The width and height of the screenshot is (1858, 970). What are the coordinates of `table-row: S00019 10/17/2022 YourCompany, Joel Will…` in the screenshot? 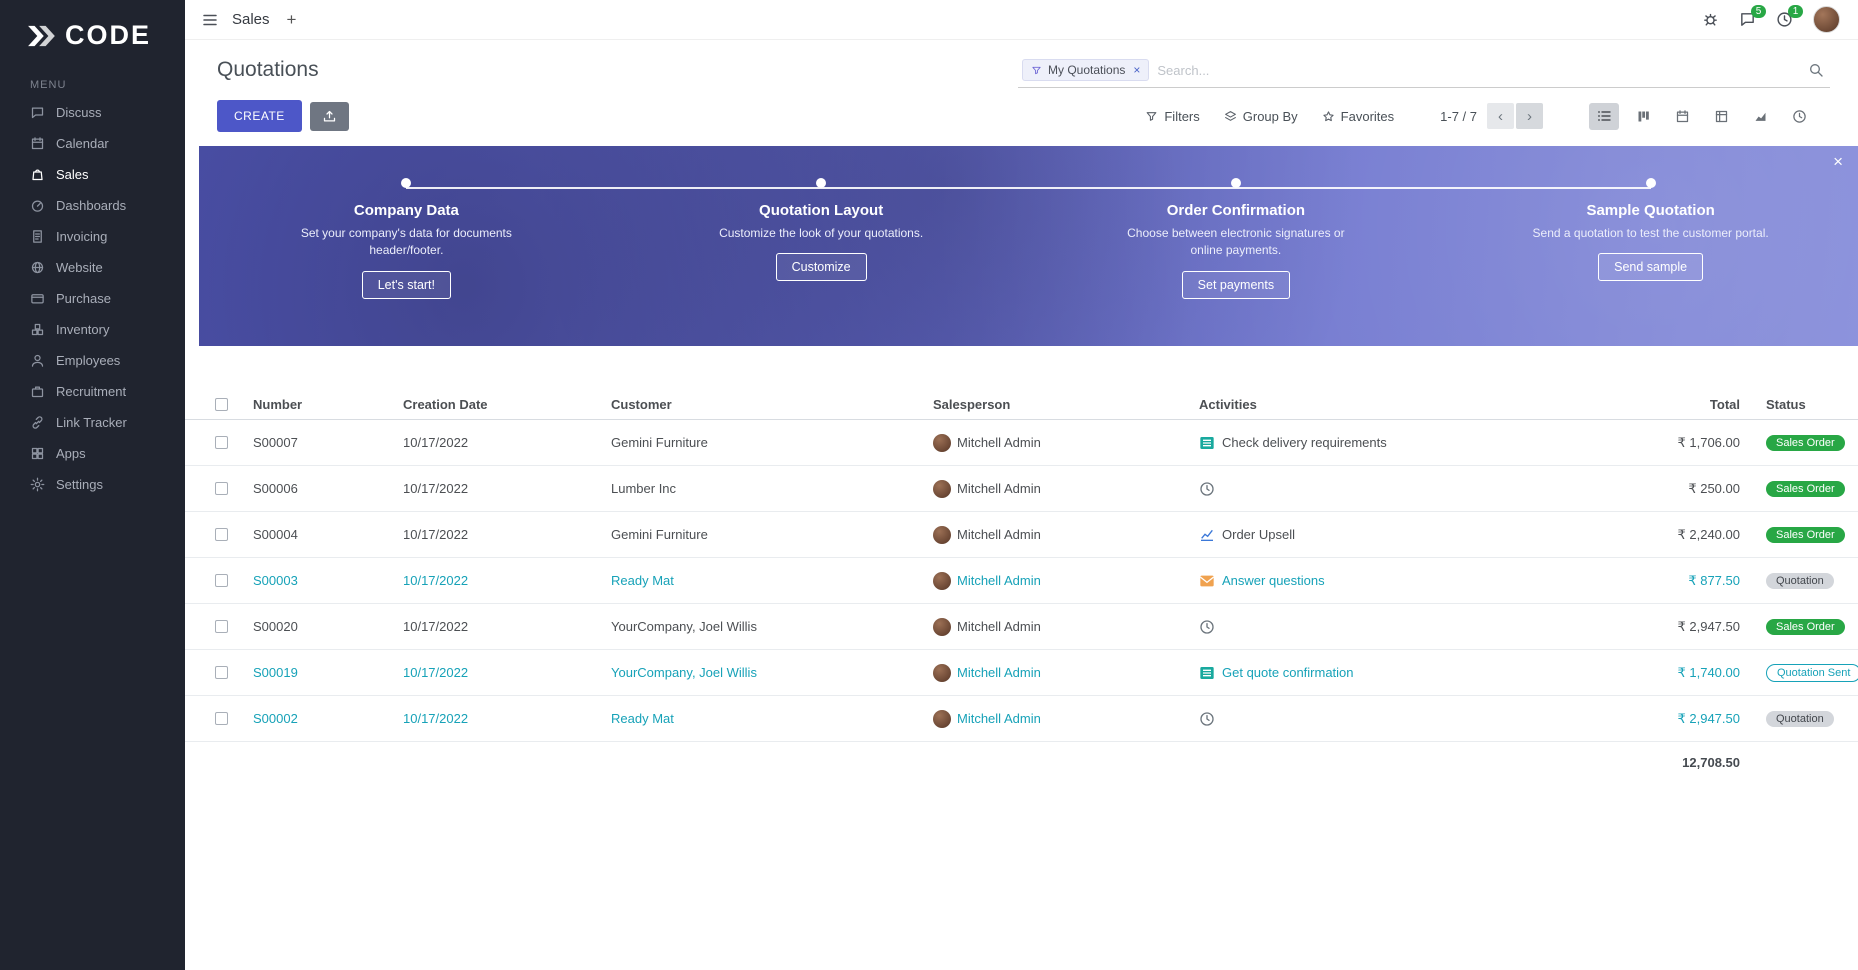 It's located at (1021, 673).